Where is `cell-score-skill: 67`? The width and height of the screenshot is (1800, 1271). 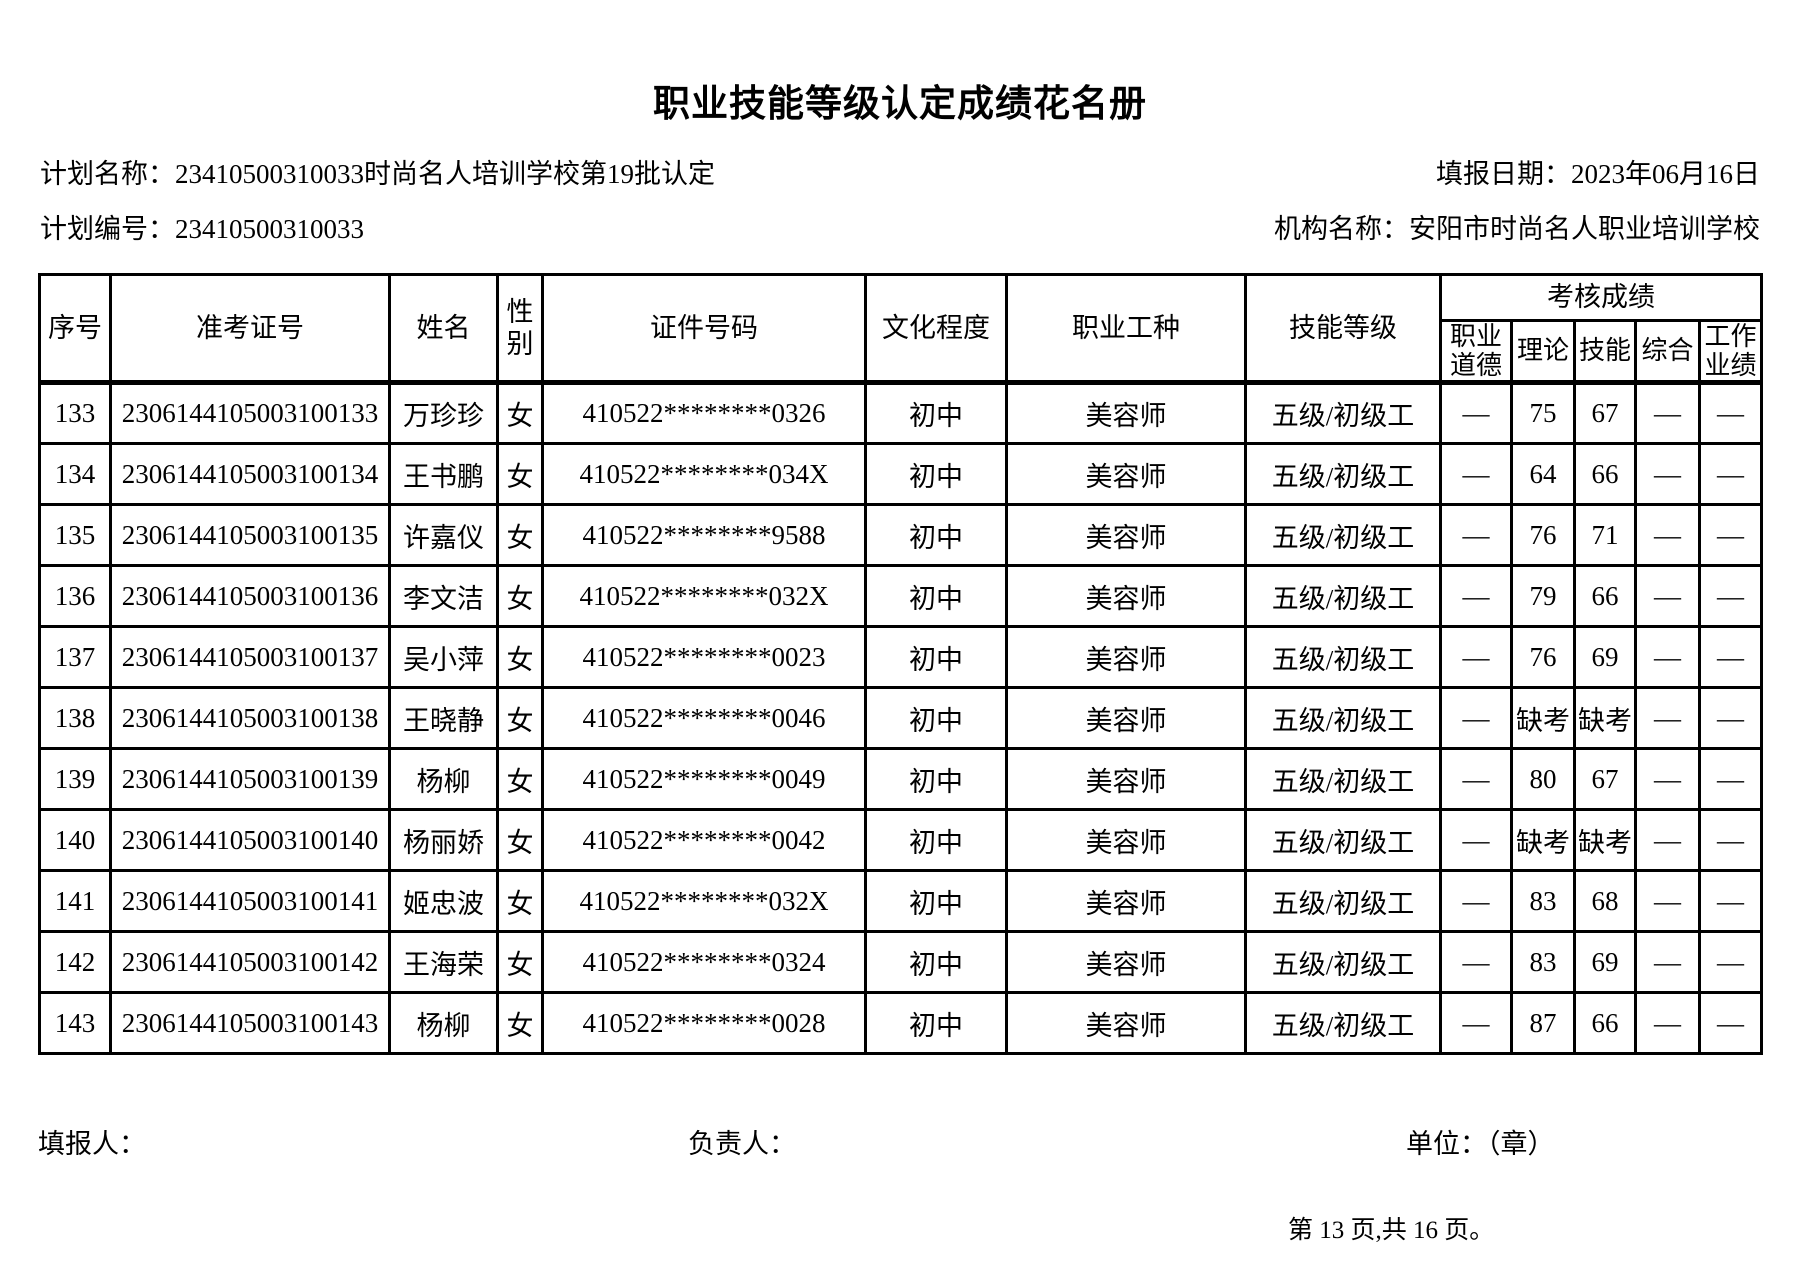 cell-score-skill: 67 is located at coordinates (1605, 413).